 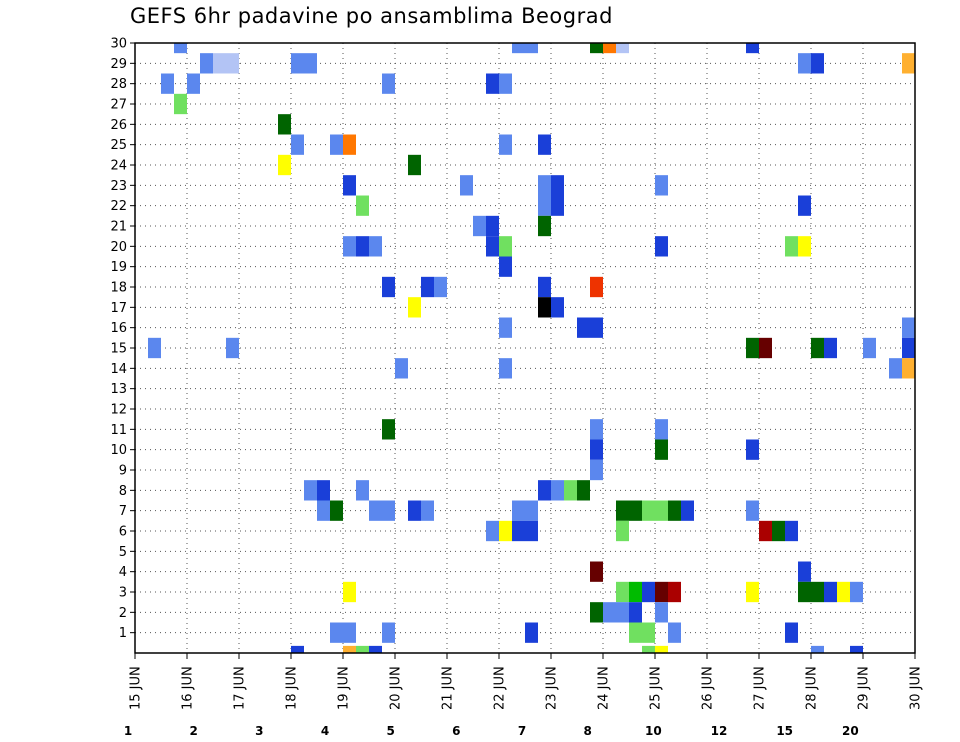 What do you see at coordinates (344, 688) in the screenshot?
I see `x-tick-label: 19 JUN` at bounding box center [344, 688].